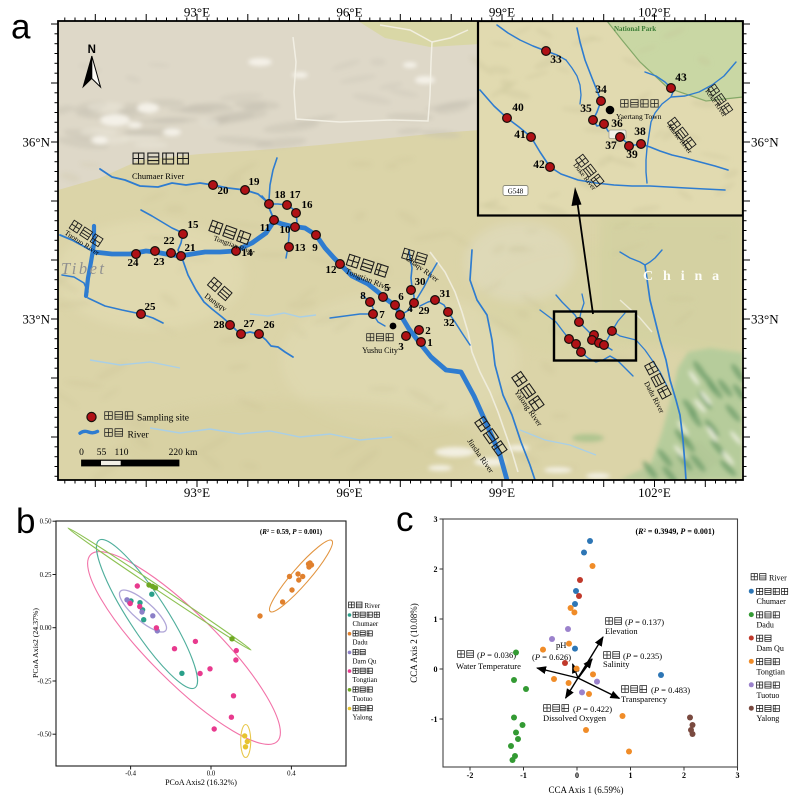 The image size is (800, 800). What do you see at coordinates (151, 307) in the screenshot?
I see `svg-text: 25` at bounding box center [151, 307].